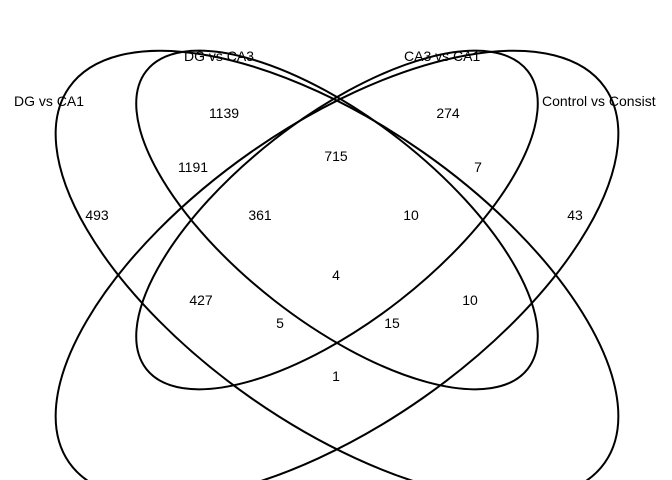  What do you see at coordinates (280, 323) in the screenshot?
I see `region-count-acd: 5` at bounding box center [280, 323].